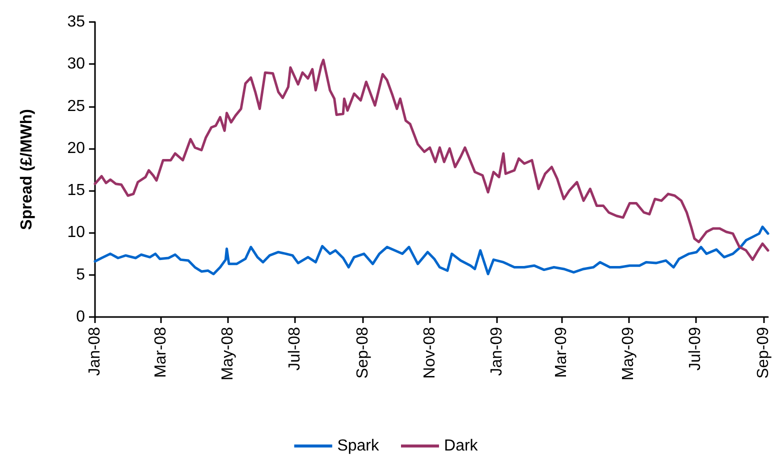 The image size is (772, 465). Describe the element at coordinates (461, 446) in the screenshot. I see `legend-label: Dark` at that location.